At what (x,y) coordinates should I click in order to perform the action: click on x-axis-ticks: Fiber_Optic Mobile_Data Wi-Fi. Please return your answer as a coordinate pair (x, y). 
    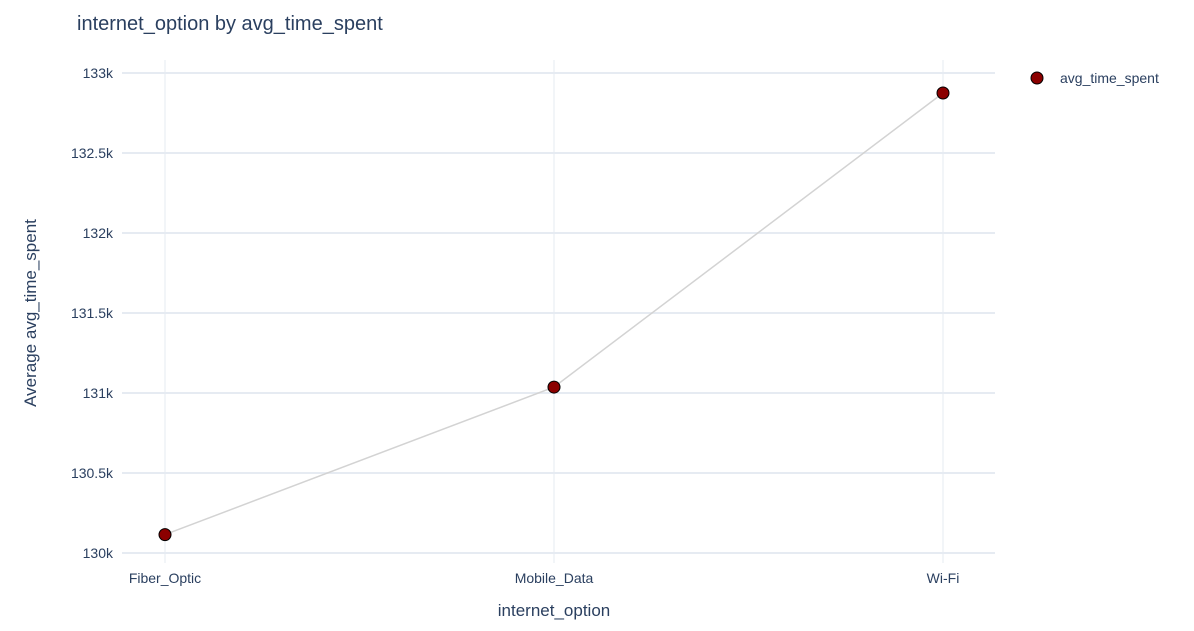
    Looking at the image, I should click on (544, 578).